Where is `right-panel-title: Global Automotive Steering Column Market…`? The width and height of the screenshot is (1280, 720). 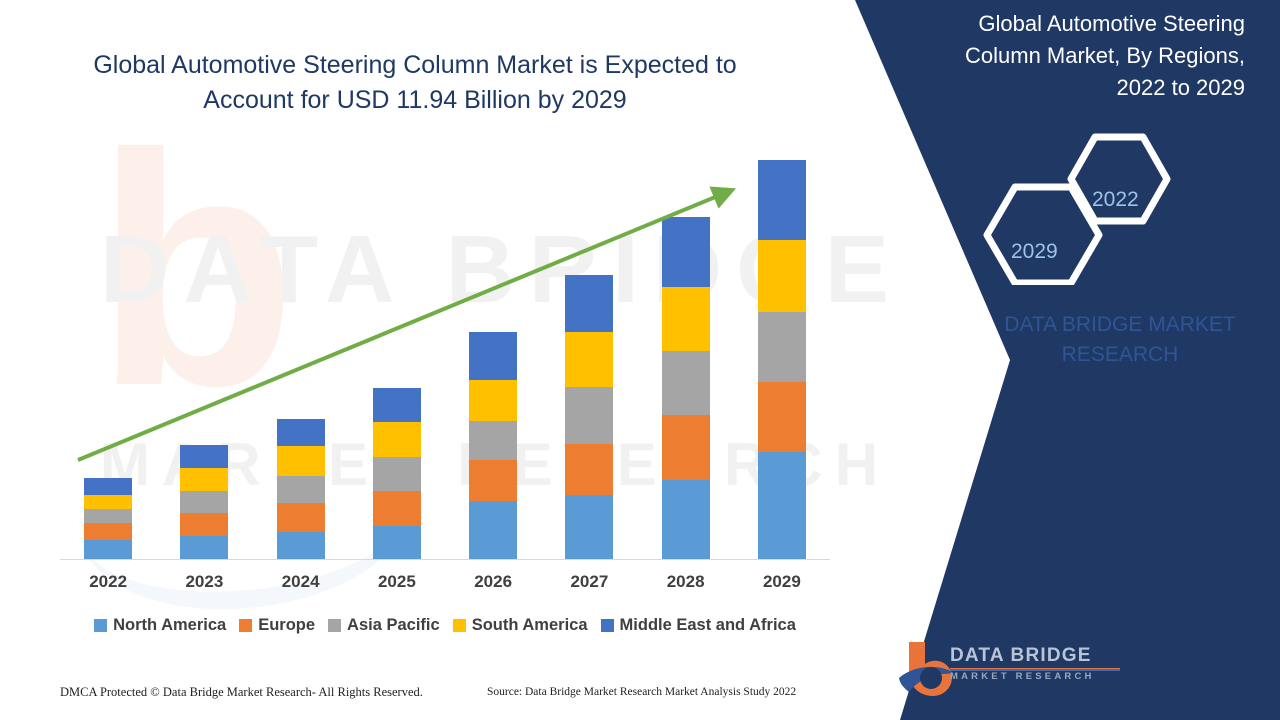 right-panel-title: Global Automotive Steering Column Market… is located at coordinates (1105, 55).